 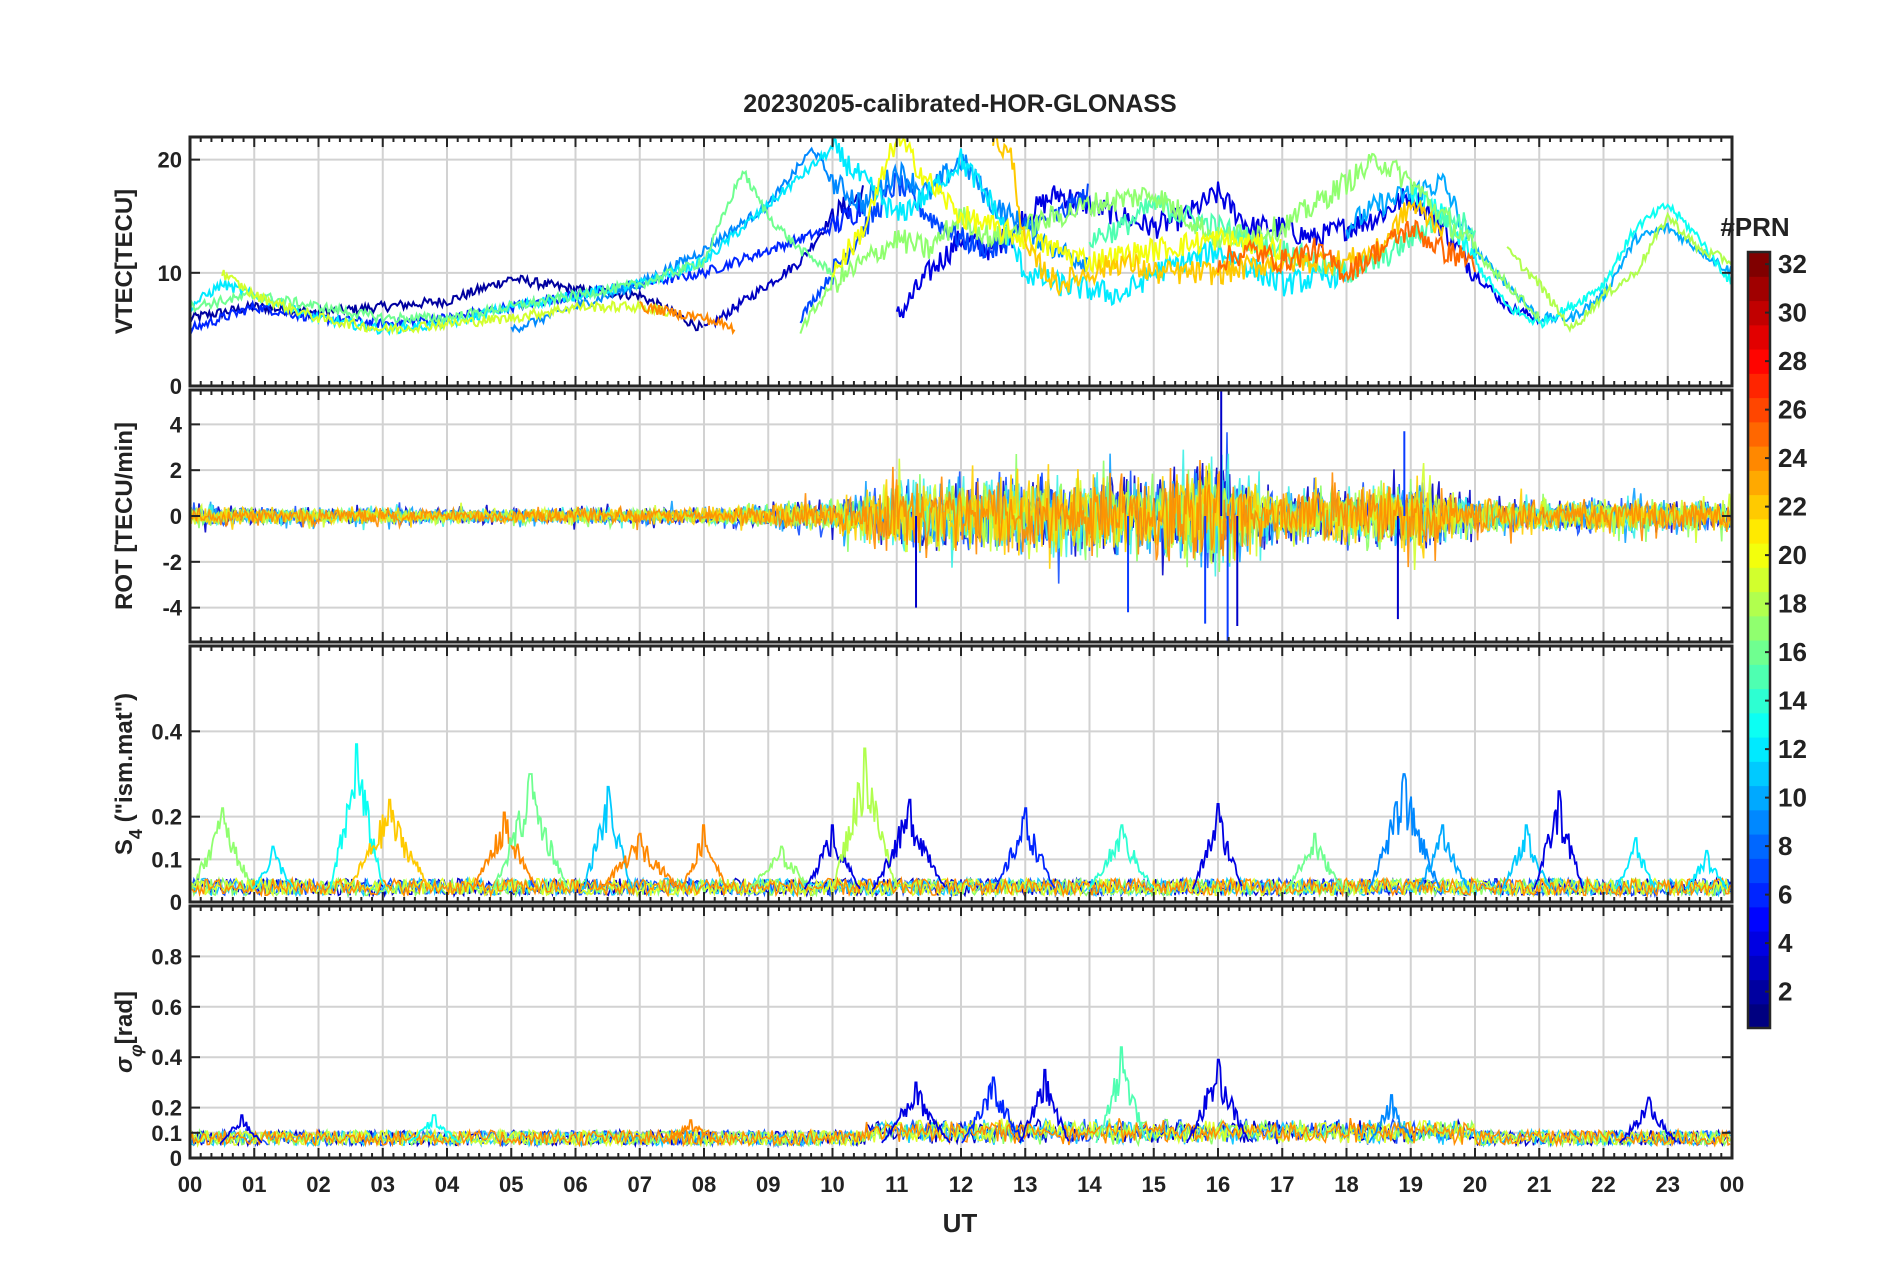 I want to click on x-tick-label: 18, so click(x=1346, y=1184).